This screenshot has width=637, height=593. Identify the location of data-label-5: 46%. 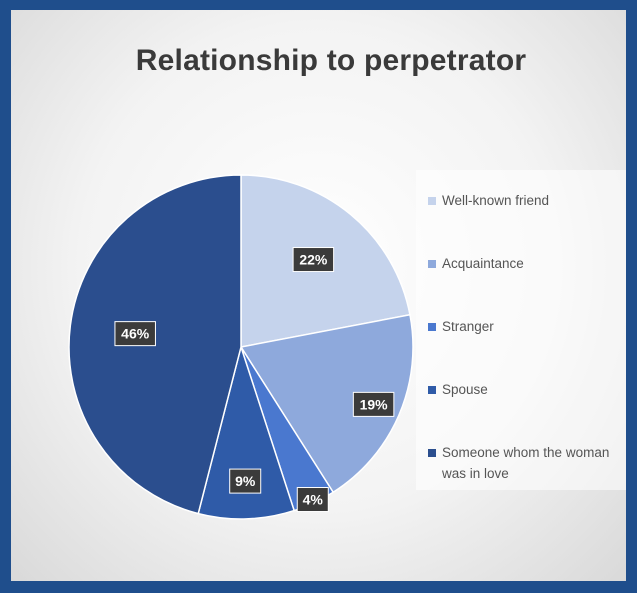
(135, 334).